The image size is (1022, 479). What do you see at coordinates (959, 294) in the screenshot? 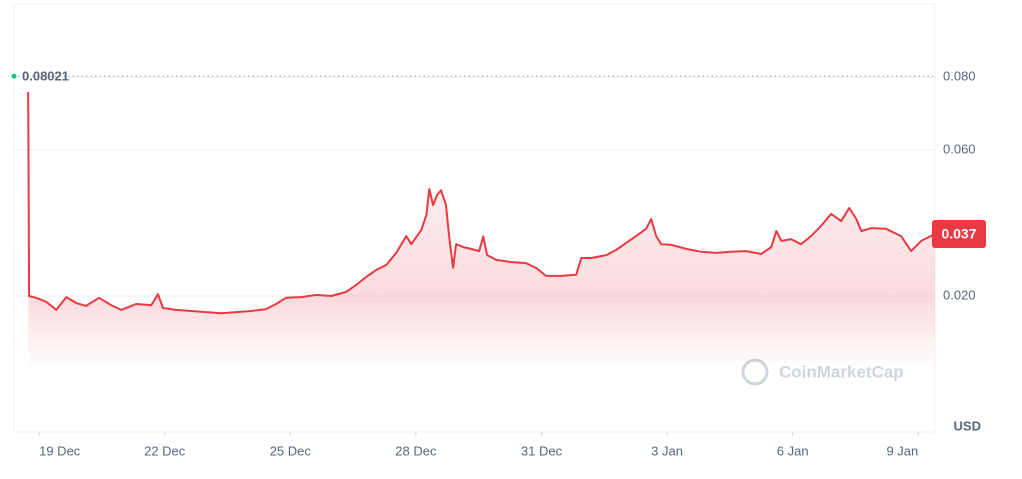
I see `y-tick-label: 0.020` at bounding box center [959, 294].